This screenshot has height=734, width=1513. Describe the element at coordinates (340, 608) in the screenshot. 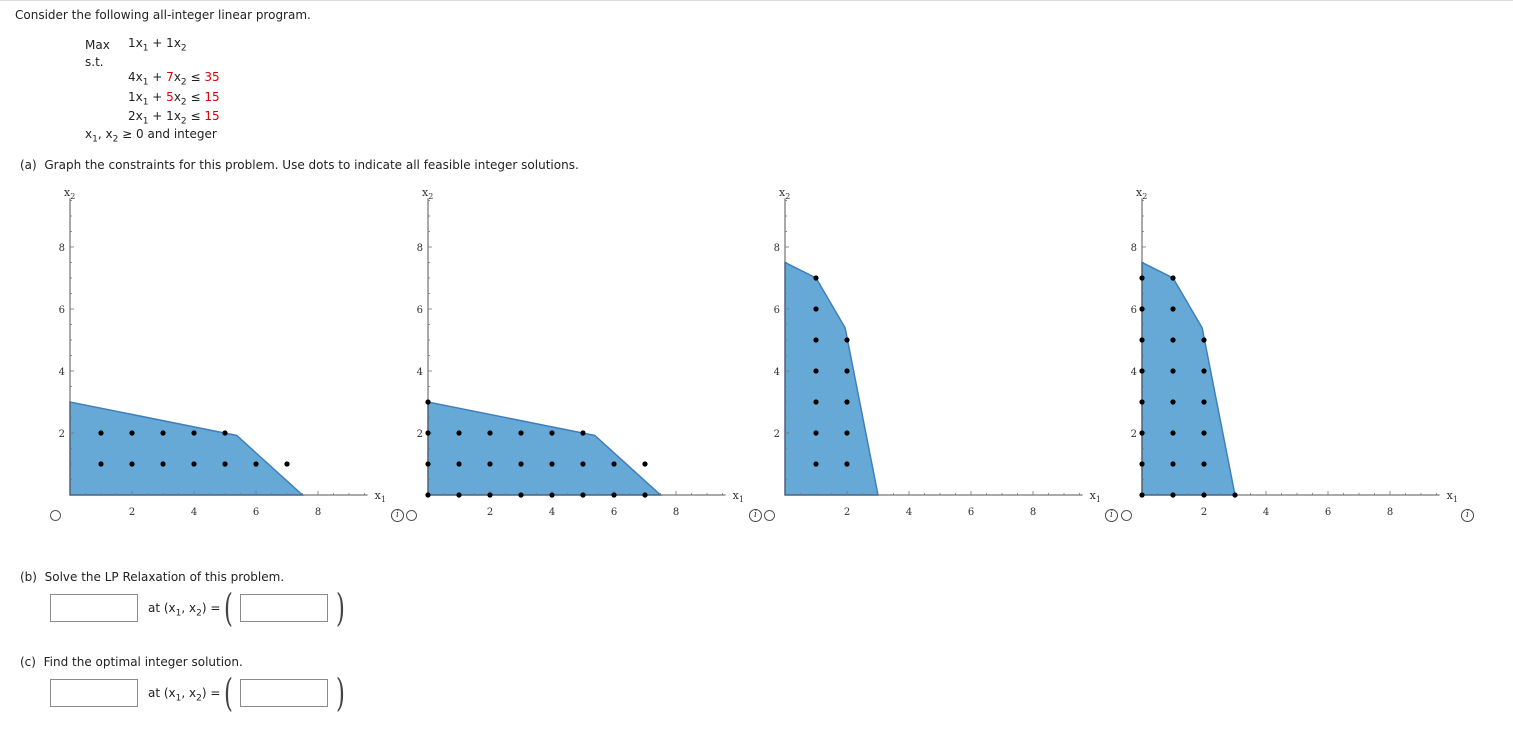

I see `right-paren: )` at that location.